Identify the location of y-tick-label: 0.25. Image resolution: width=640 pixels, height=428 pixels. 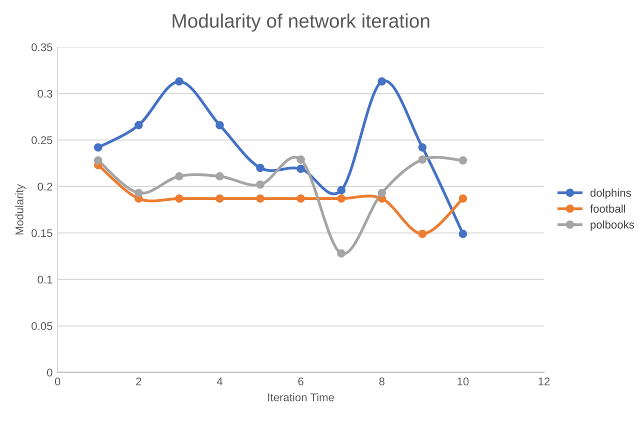
(42, 140).